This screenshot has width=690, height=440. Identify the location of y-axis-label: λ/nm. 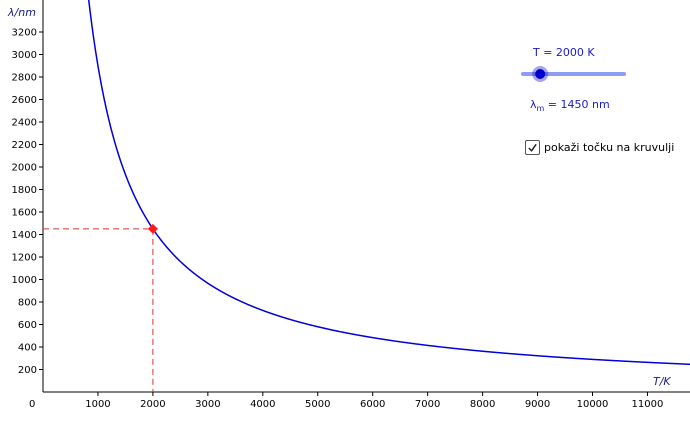
(22, 12).